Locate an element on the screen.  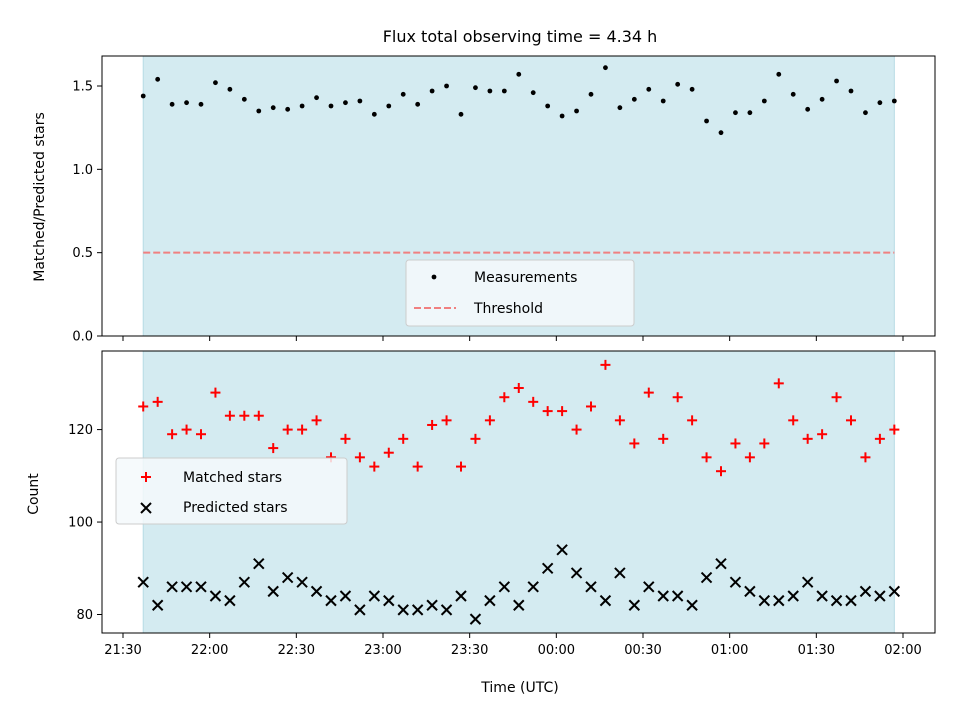
legend-measurement-marker is located at coordinates (434, 277).